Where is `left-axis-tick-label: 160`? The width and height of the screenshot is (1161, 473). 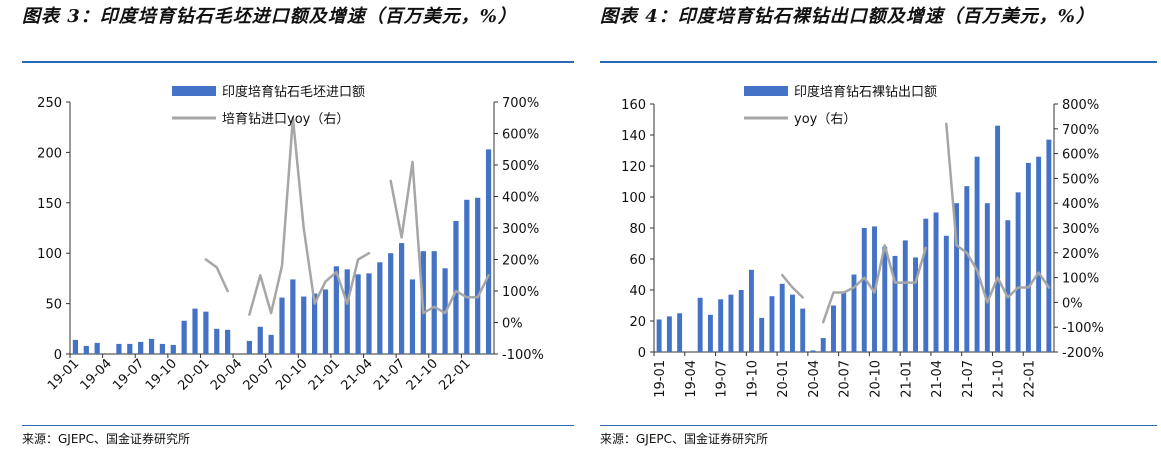
left-axis-tick-label: 160 is located at coordinates (633, 105).